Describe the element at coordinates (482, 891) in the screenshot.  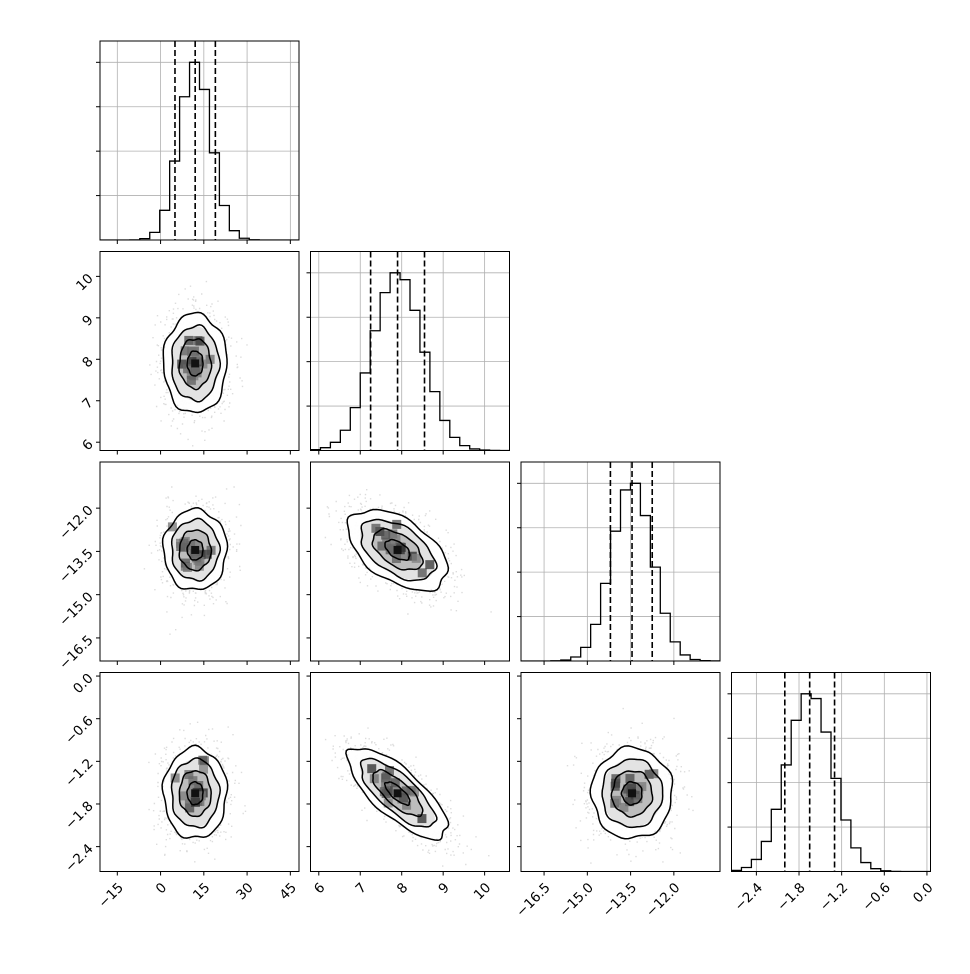
I see `x-tick-label: 10` at that location.